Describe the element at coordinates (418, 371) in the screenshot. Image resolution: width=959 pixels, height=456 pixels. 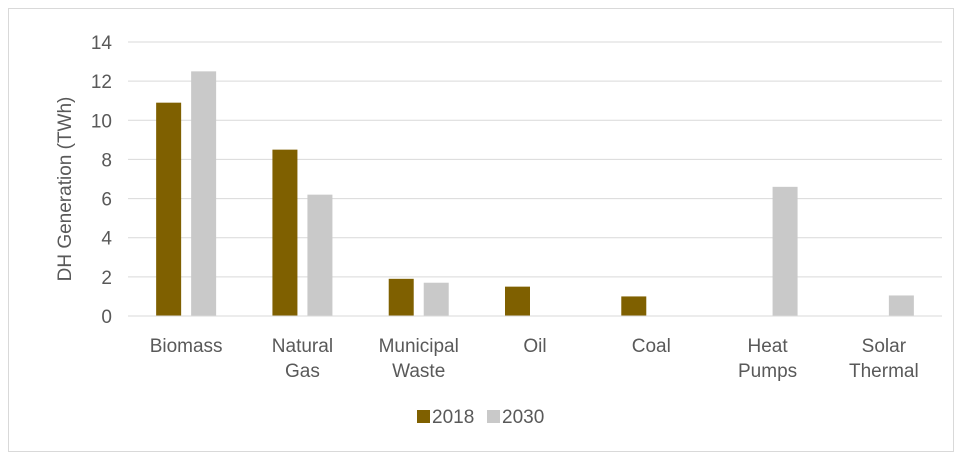
I see `x-tick-label: Waste` at that location.